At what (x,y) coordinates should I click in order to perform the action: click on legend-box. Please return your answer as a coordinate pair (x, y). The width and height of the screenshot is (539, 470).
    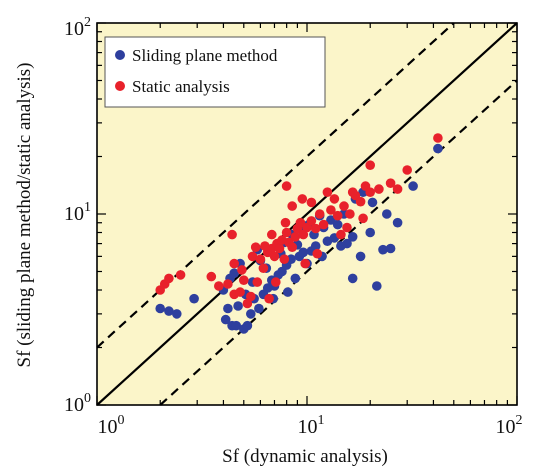
    Looking at the image, I should click on (215, 72).